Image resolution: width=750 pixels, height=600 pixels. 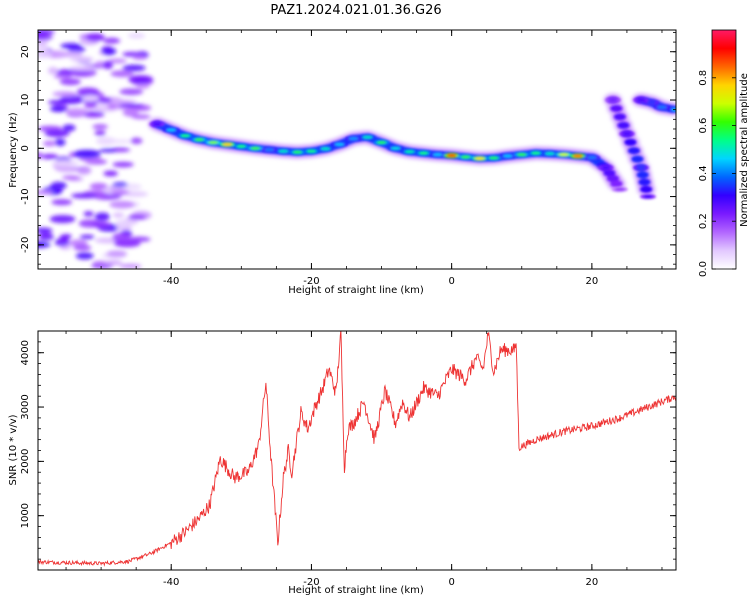 What do you see at coordinates (171, 582) in the screenshot?
I see `x-tick-label: -40` at bounding box center [171, 582].